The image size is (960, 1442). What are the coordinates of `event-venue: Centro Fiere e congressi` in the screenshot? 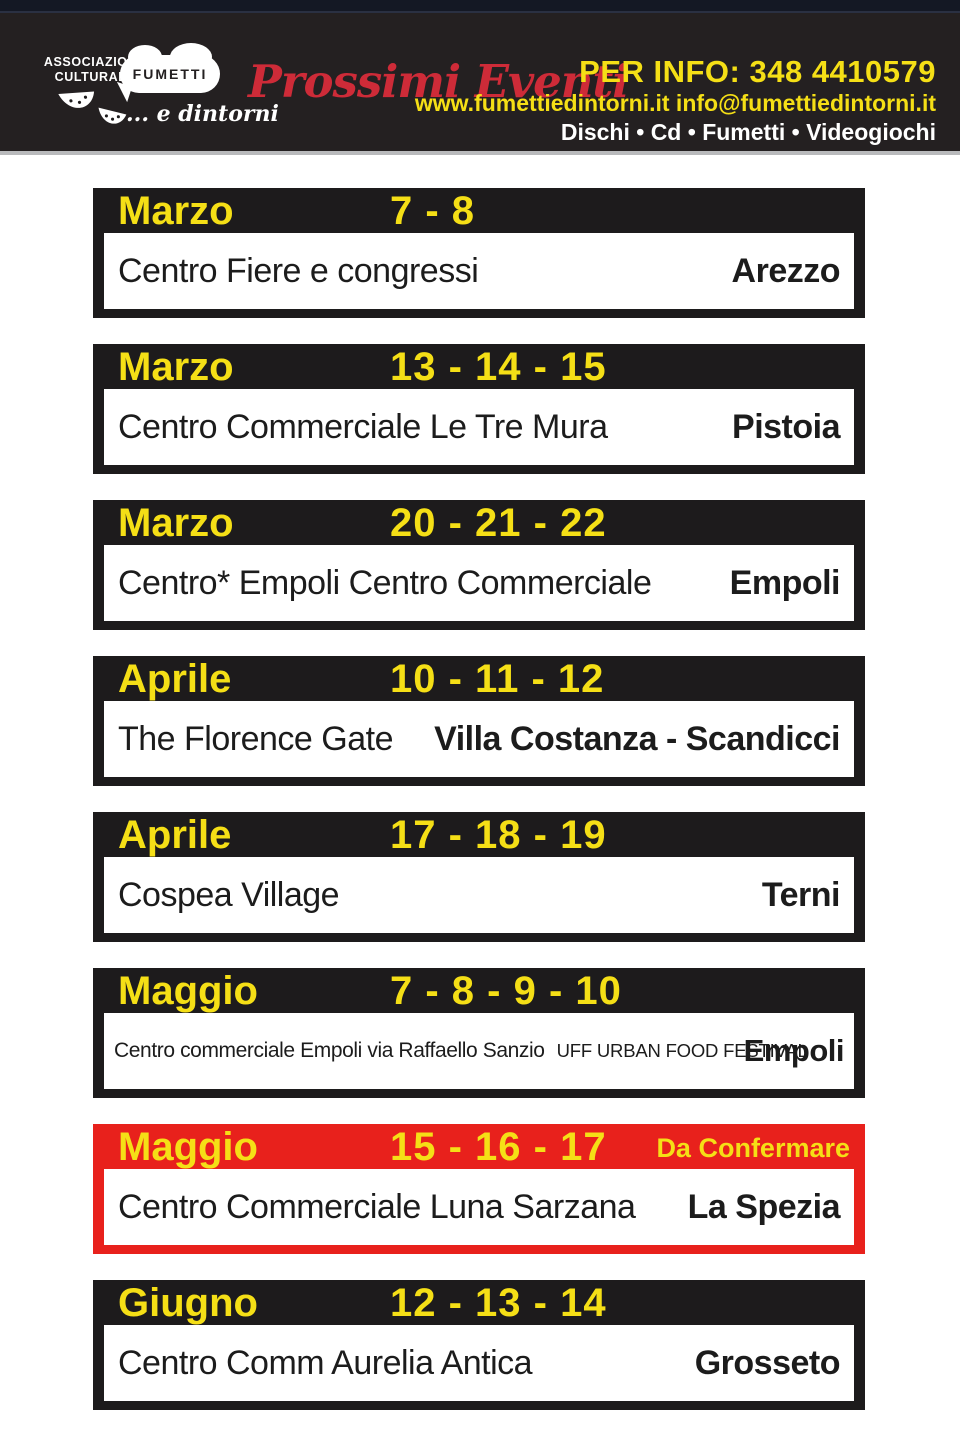 It's located at (298, 270).